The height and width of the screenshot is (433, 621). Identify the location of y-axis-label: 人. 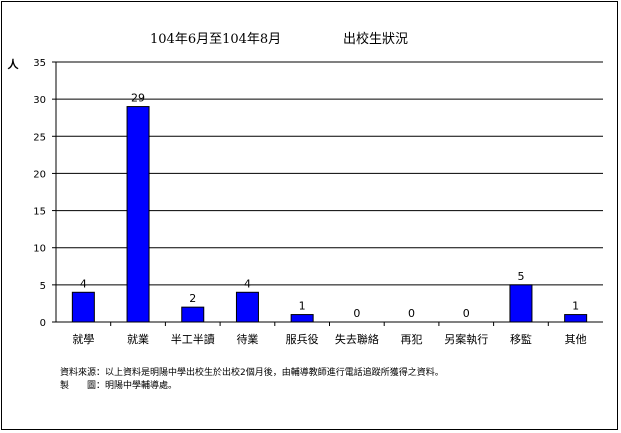
(14, 64).